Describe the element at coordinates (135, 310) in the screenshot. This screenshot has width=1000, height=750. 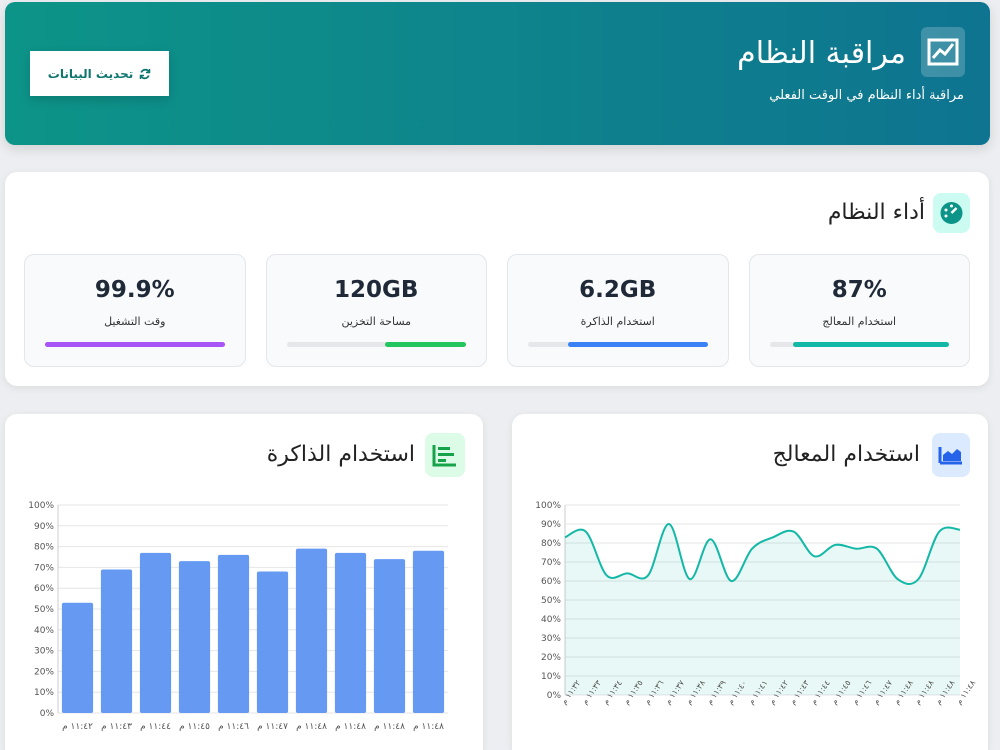
I see `metric-card: 99.9% وقت التشغيل` at that location.